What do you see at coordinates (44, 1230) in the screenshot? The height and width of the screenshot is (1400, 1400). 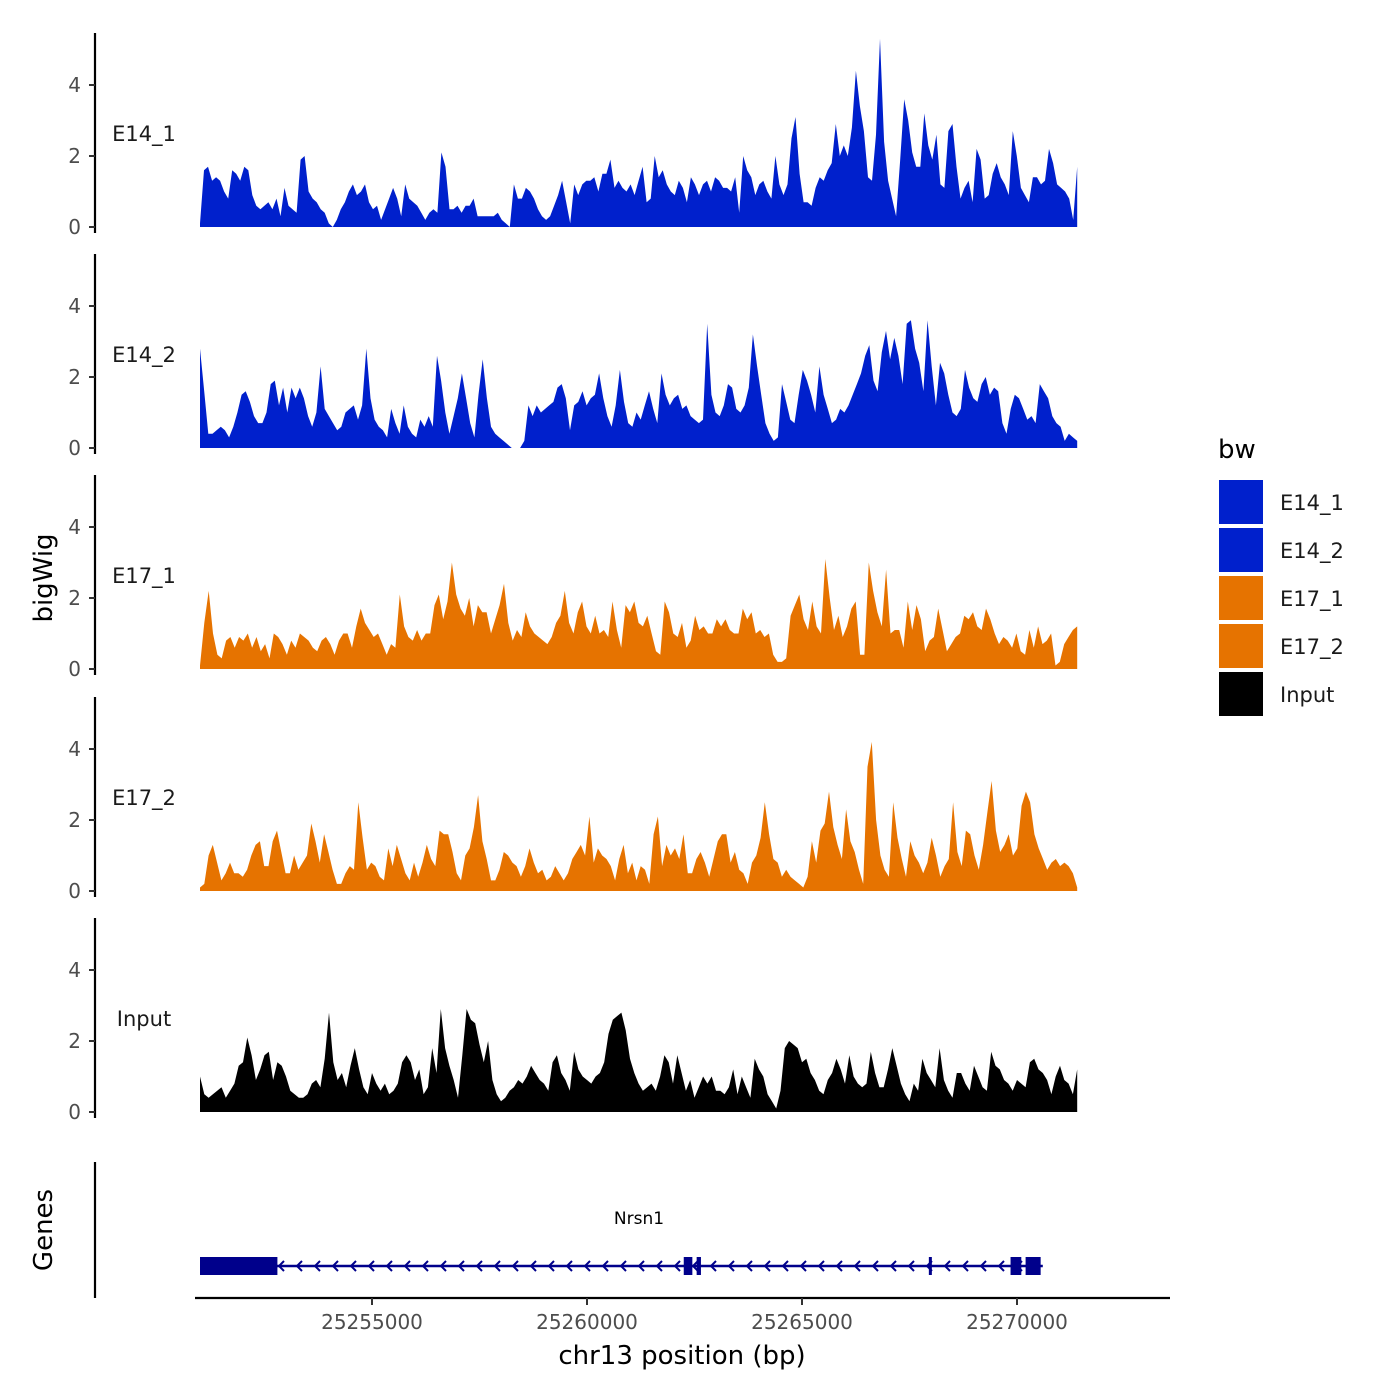 I see `gene-track-title: Genes` at bounding box center [44, 1230].